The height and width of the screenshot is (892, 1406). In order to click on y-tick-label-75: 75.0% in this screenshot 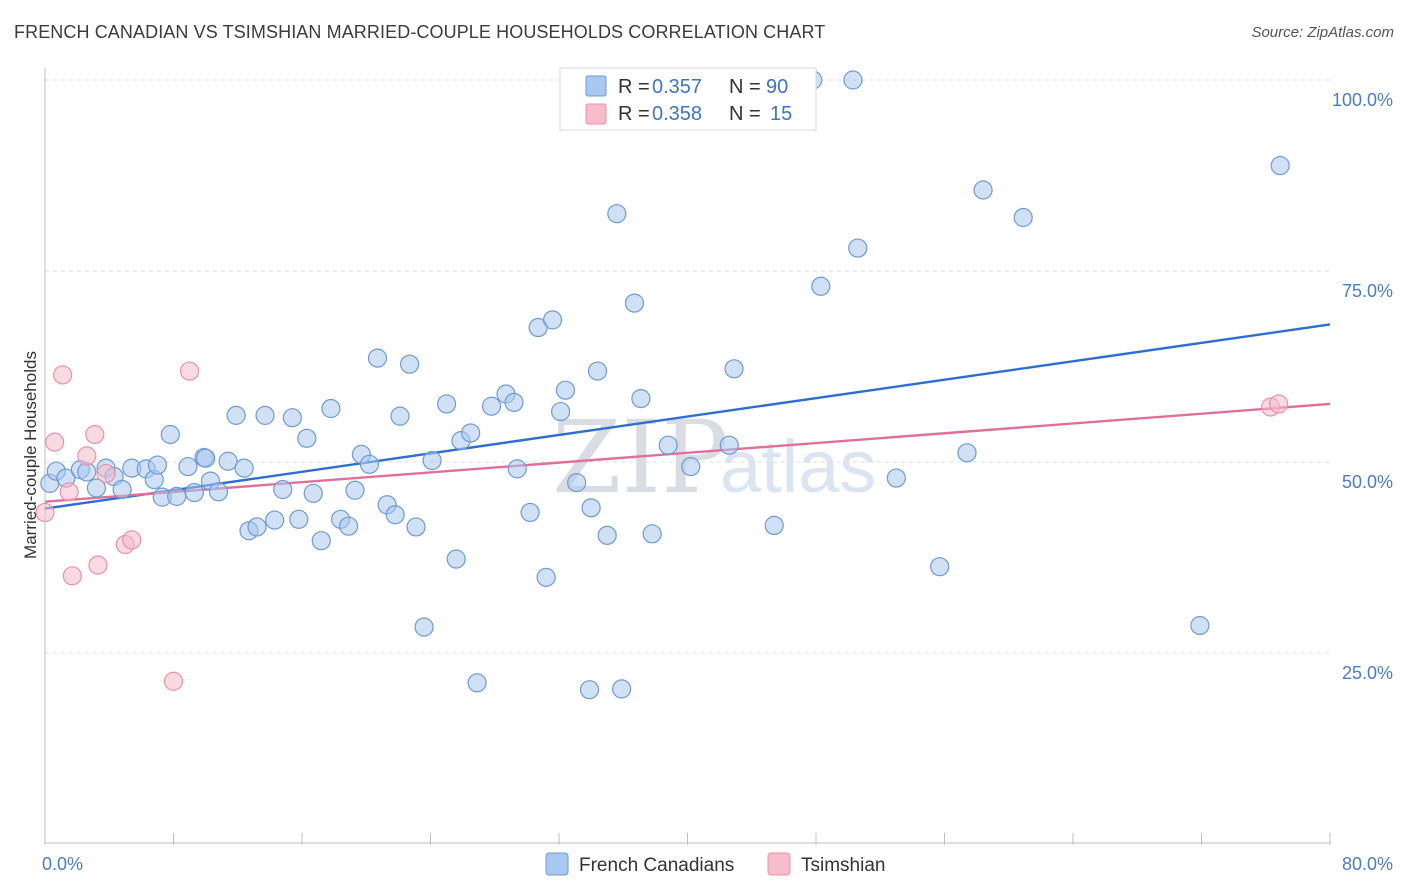, I will do `click(1367, 291)`.